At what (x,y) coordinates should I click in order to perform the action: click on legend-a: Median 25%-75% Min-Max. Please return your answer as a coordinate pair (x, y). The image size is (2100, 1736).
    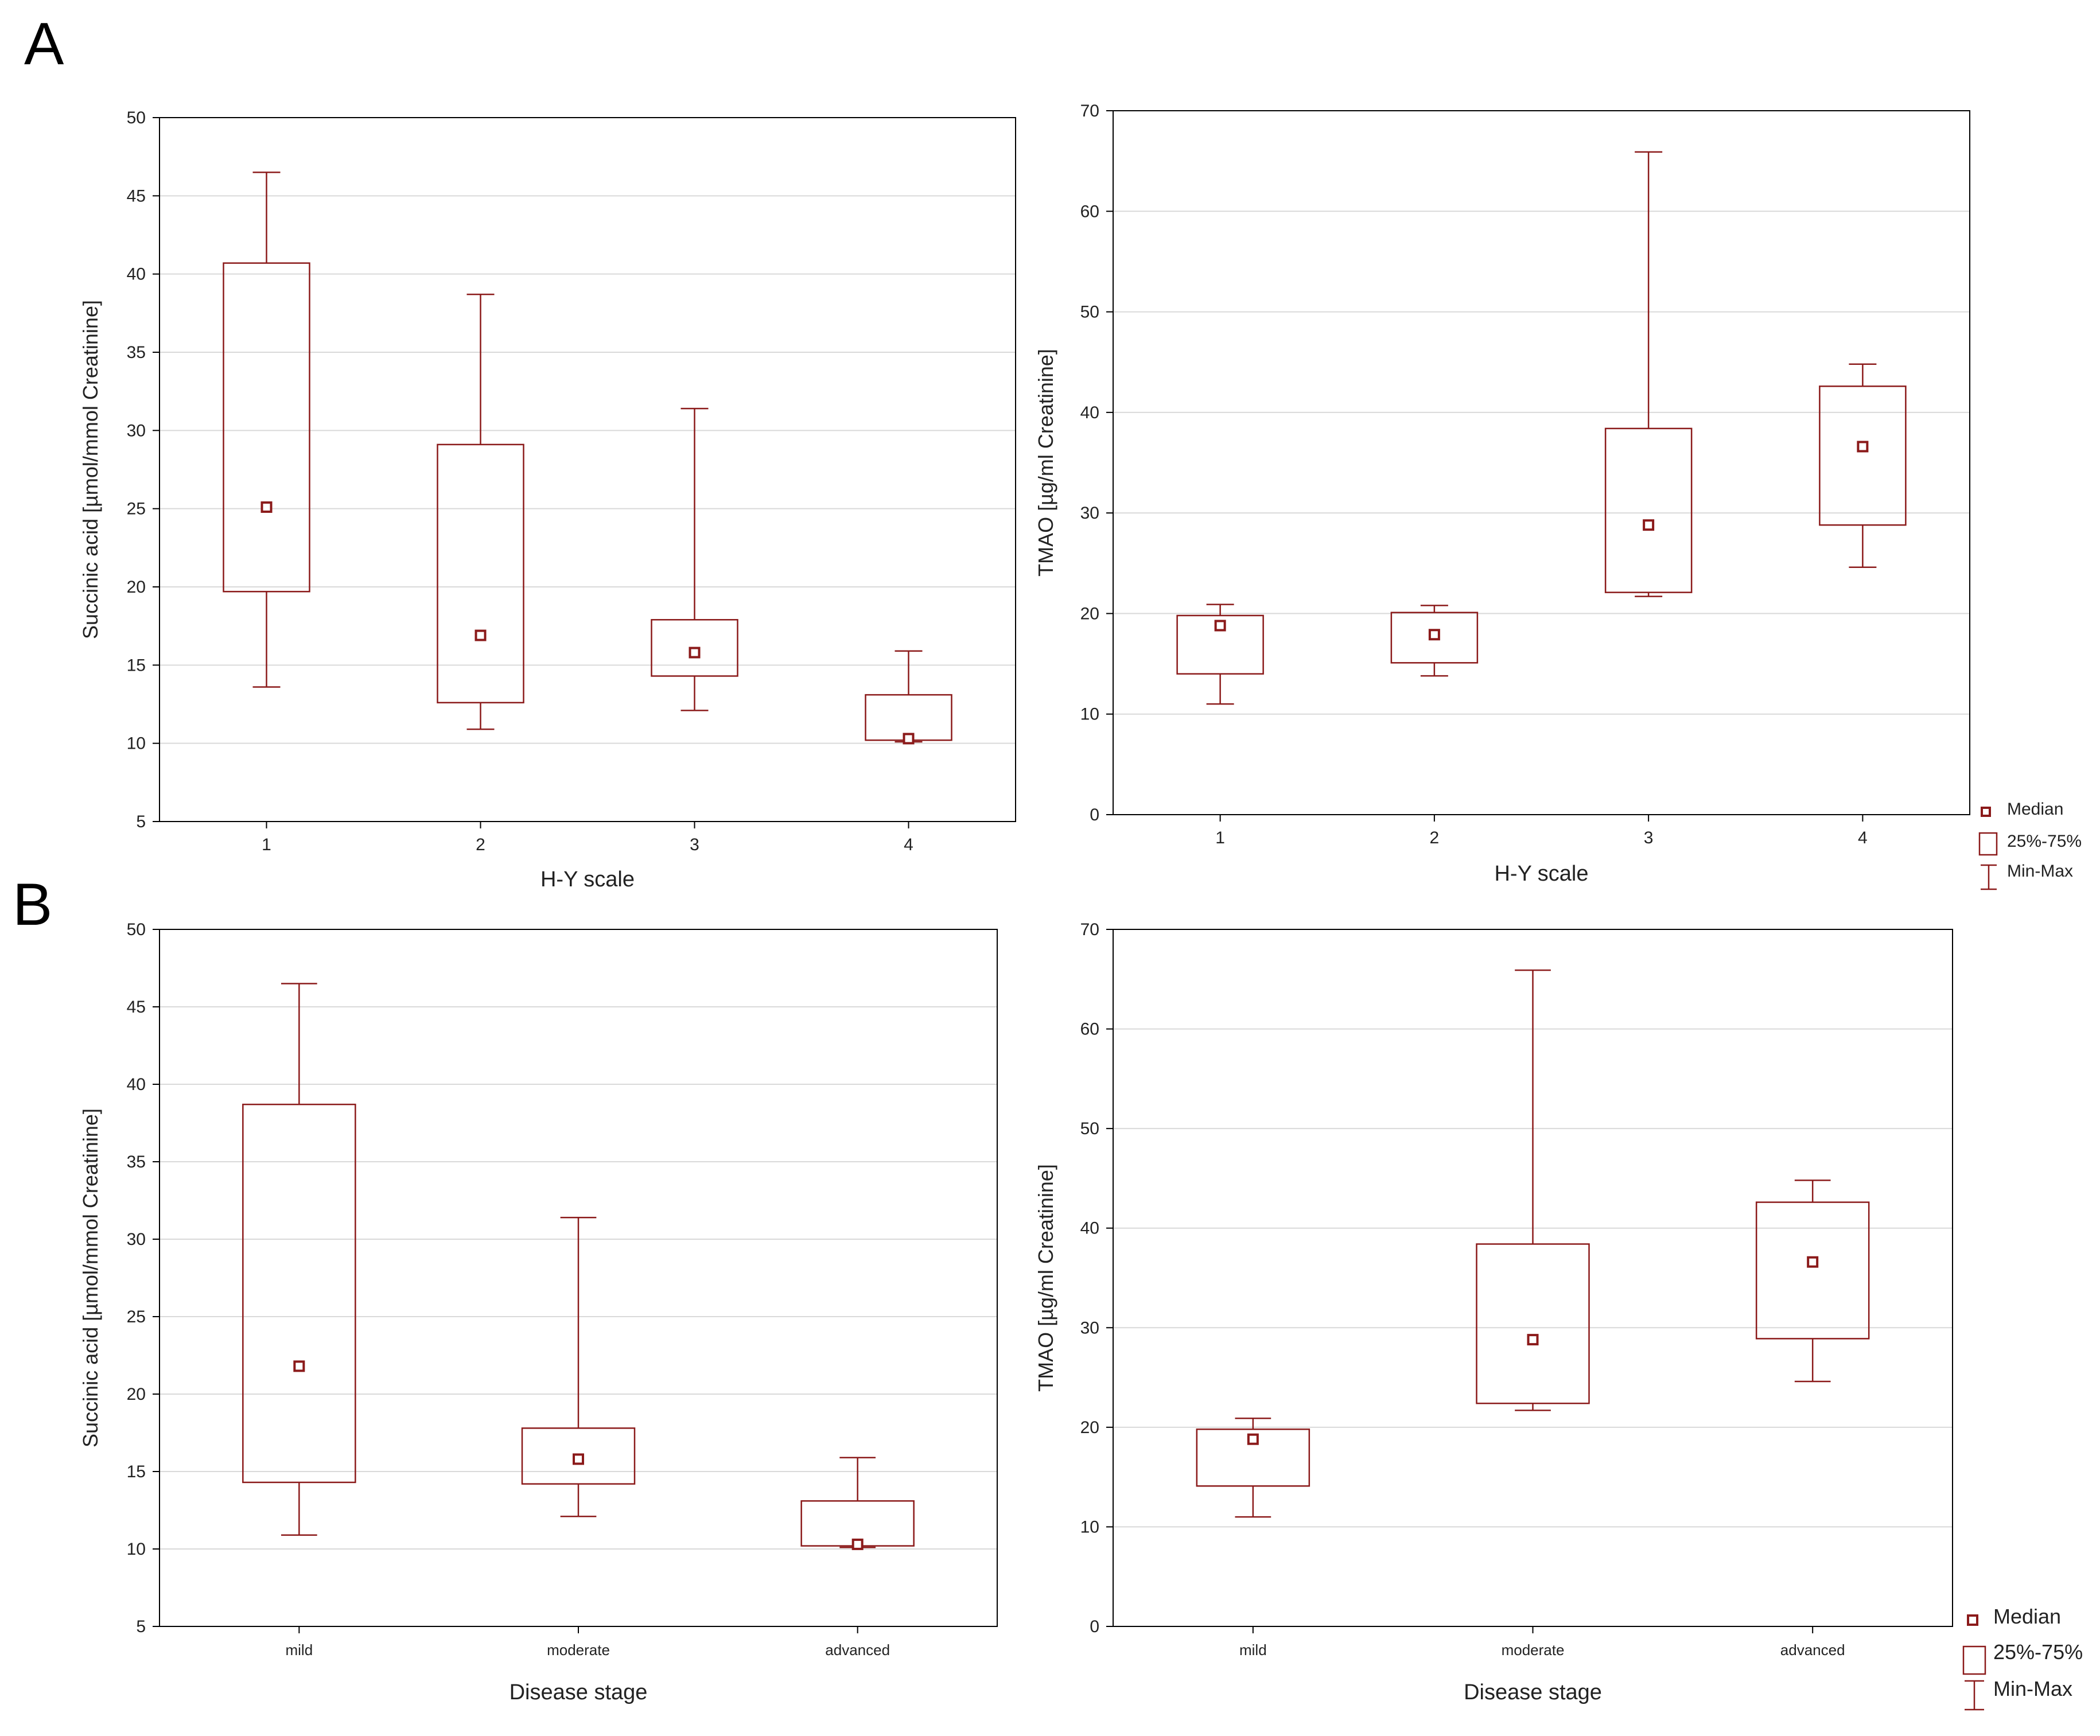
    Looking at the image, I should click on (2030, 845).